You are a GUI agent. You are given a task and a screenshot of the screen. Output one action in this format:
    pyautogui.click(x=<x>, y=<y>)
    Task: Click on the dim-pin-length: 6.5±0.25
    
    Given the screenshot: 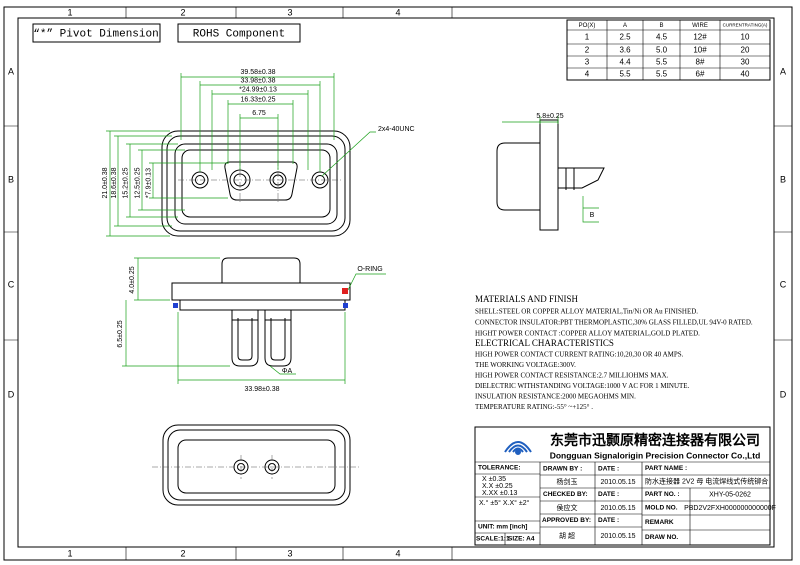 What is the action you would take?
    pyautogui.click(x=120, y=333)
    